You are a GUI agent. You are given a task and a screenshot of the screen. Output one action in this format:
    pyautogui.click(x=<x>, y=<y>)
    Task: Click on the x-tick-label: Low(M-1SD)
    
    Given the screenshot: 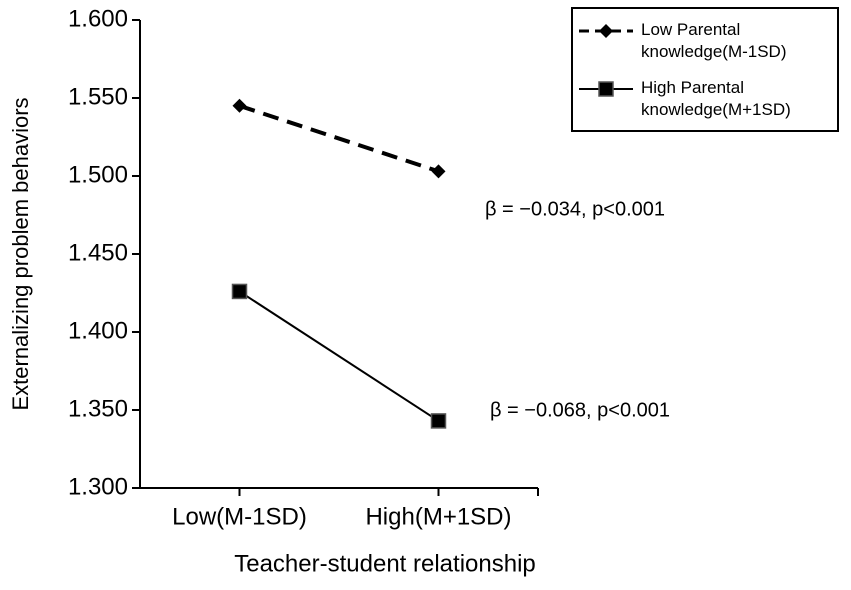 What is the action you would take?
    pyautogui.click(x=239, y=516)
    